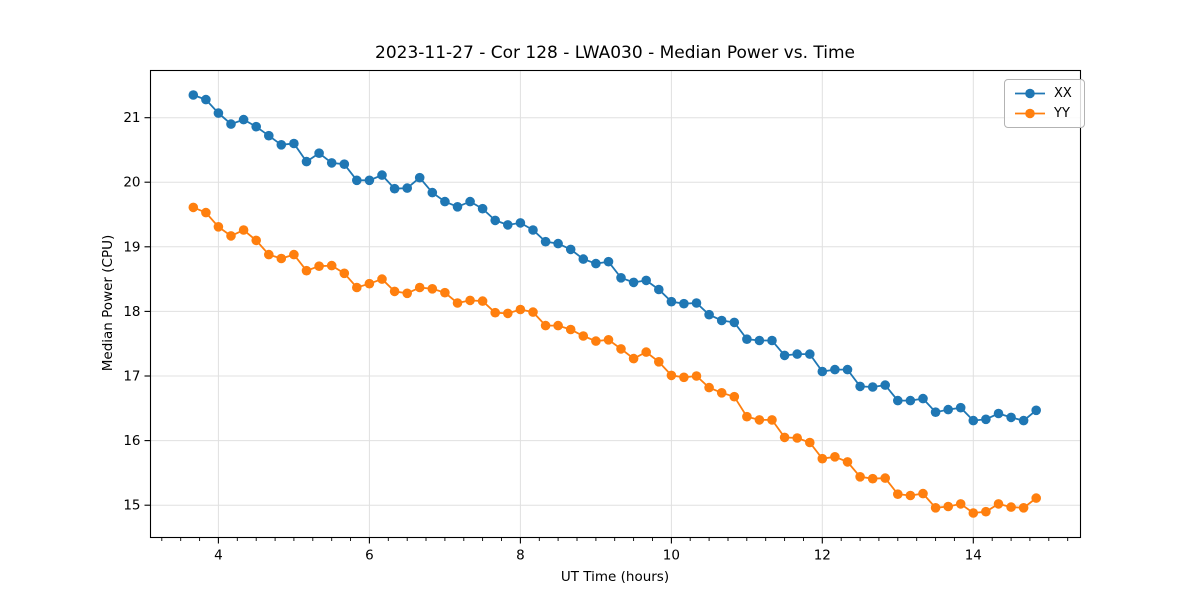 This screenshot has width=1200, height=600. I want to click on legend-item-yy: YY, so click(1043, 113).